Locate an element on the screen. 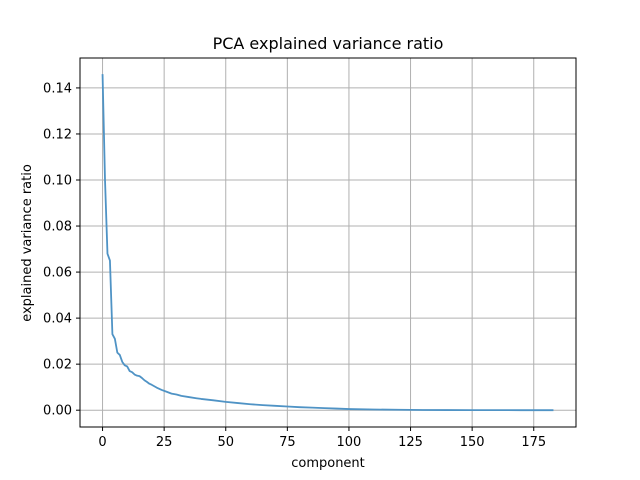 Image resolution: width=640 pixels, height=480 pixels. x-tick-label: 75 is located at coordinates (287, 442).